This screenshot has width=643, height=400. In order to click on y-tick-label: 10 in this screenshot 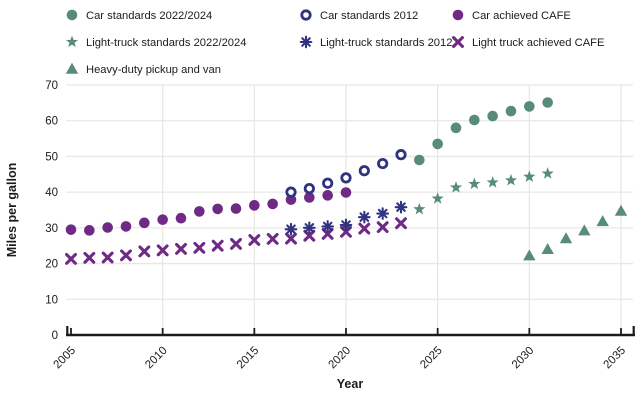, I will do `click(51, 300)`.